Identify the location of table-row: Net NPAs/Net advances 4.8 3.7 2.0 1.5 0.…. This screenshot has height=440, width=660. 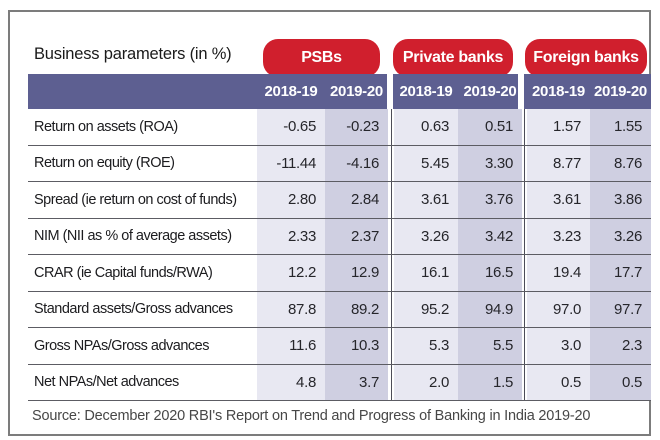
(339, 383).